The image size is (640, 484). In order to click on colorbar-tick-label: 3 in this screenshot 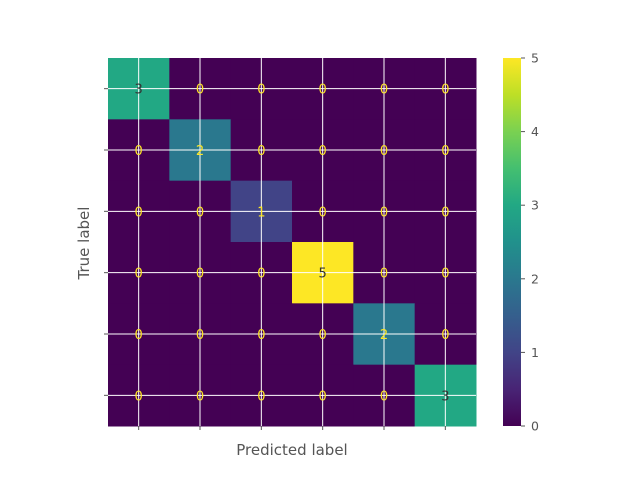, I will do `click(535, 205)`.